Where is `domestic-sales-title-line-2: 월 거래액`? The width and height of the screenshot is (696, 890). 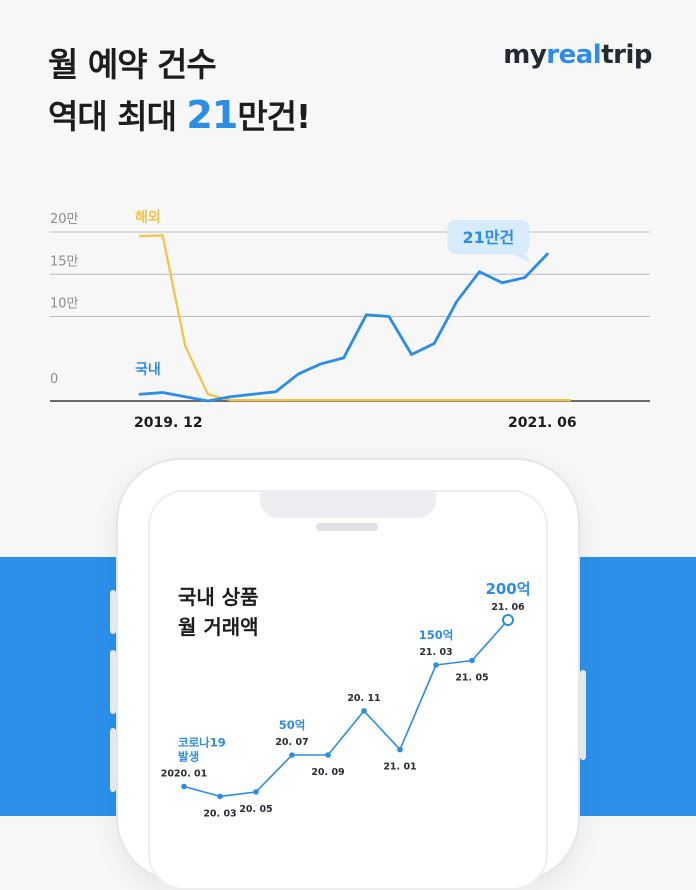 domestic-sales-title-line-2: 월 거래액 is located at coordinates (218, 627).